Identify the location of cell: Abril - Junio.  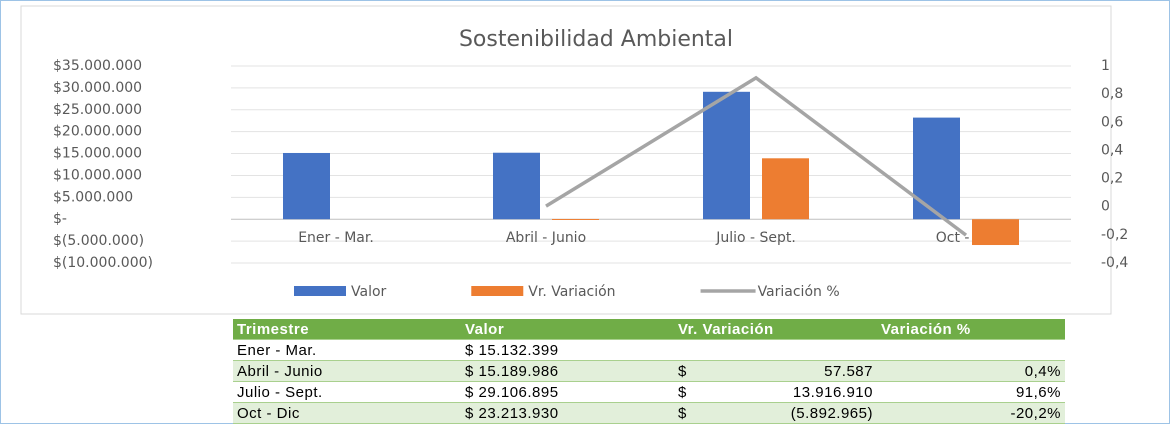
(347, 371).